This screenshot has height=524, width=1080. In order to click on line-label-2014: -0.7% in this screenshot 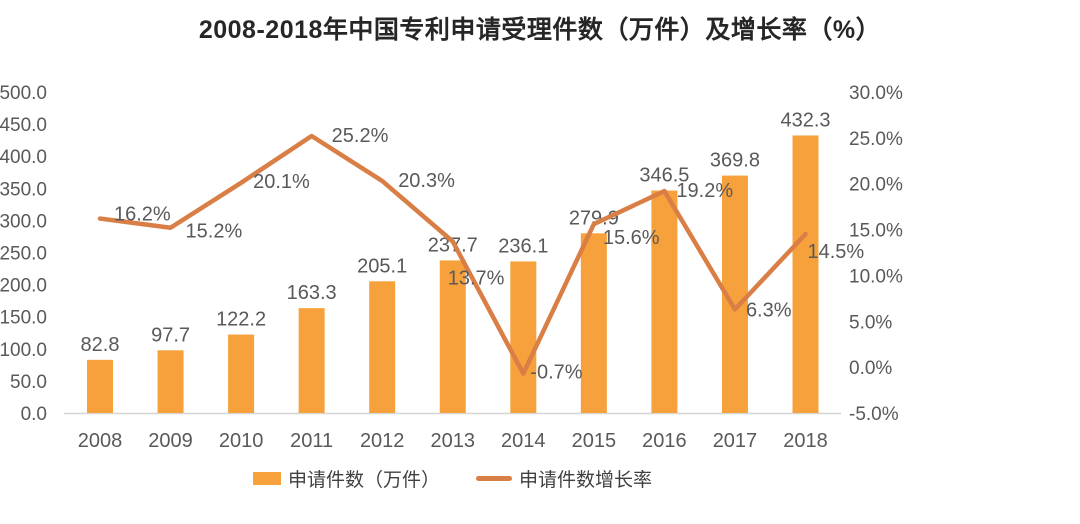, I will do `click(556, 373)`.